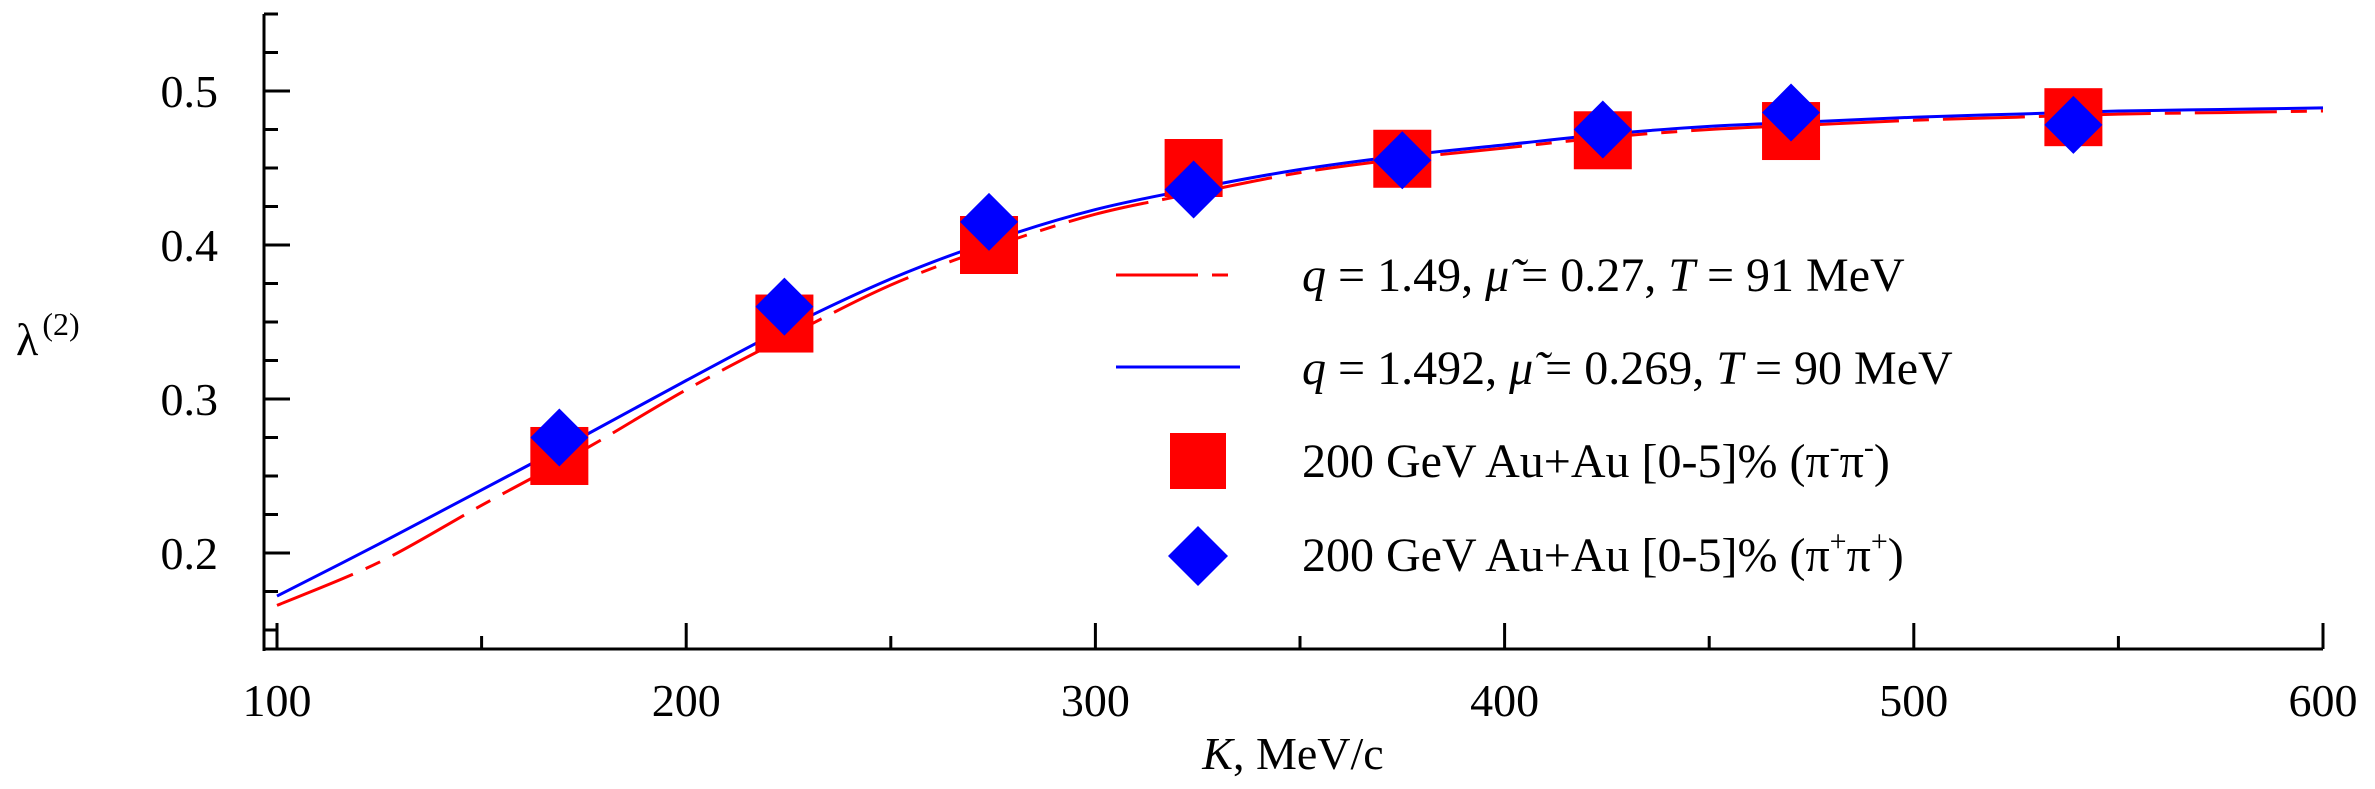 This screenshot has height=789, width=2375. I want to click on y-tick-label: 0.4, so click(190, 245).